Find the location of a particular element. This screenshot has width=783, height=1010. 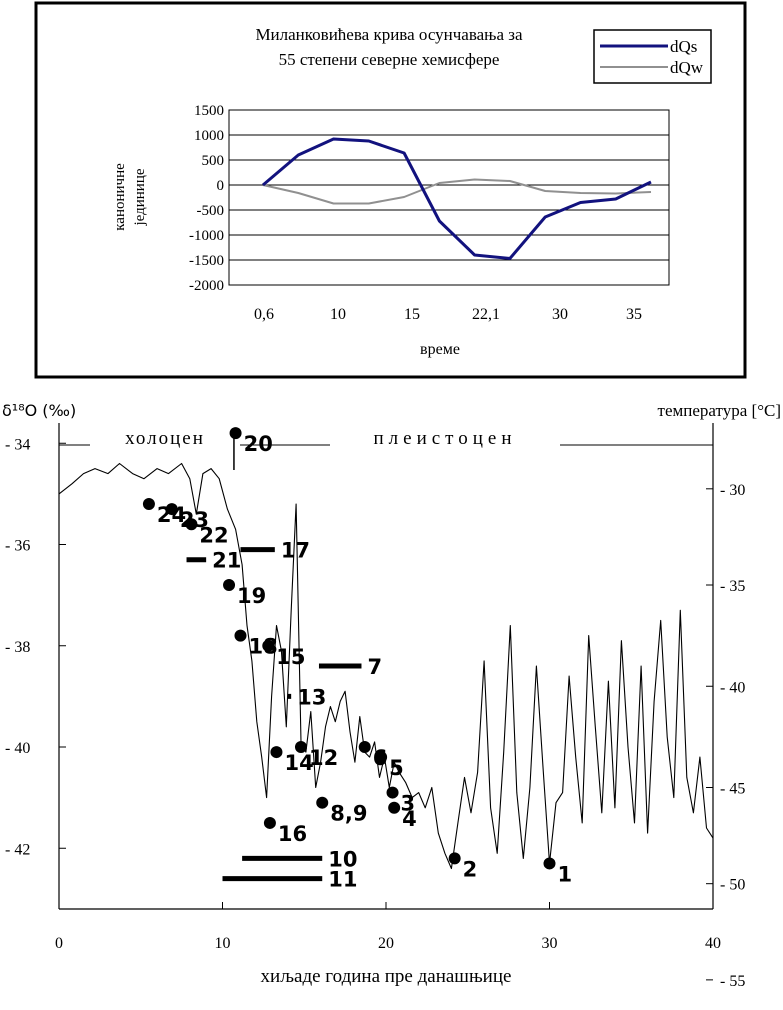

sample-label-15: 15 is located at coordinates (290, 657).